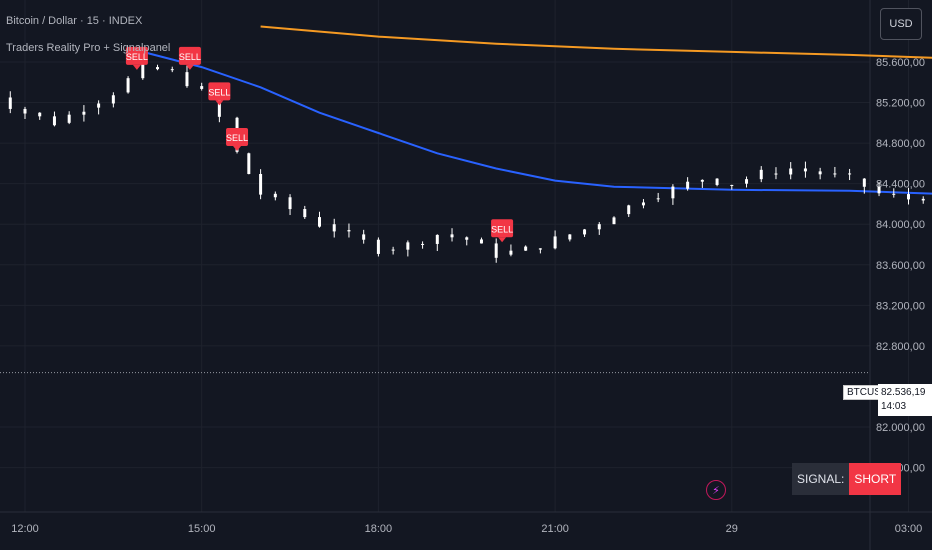 This screenshot has height=550, width=932. Describe the element at coordinates (74, 21) in the screenshot. I see `symbol-title: Bitcoin / Dollar · 15 · INDEX` at that location.